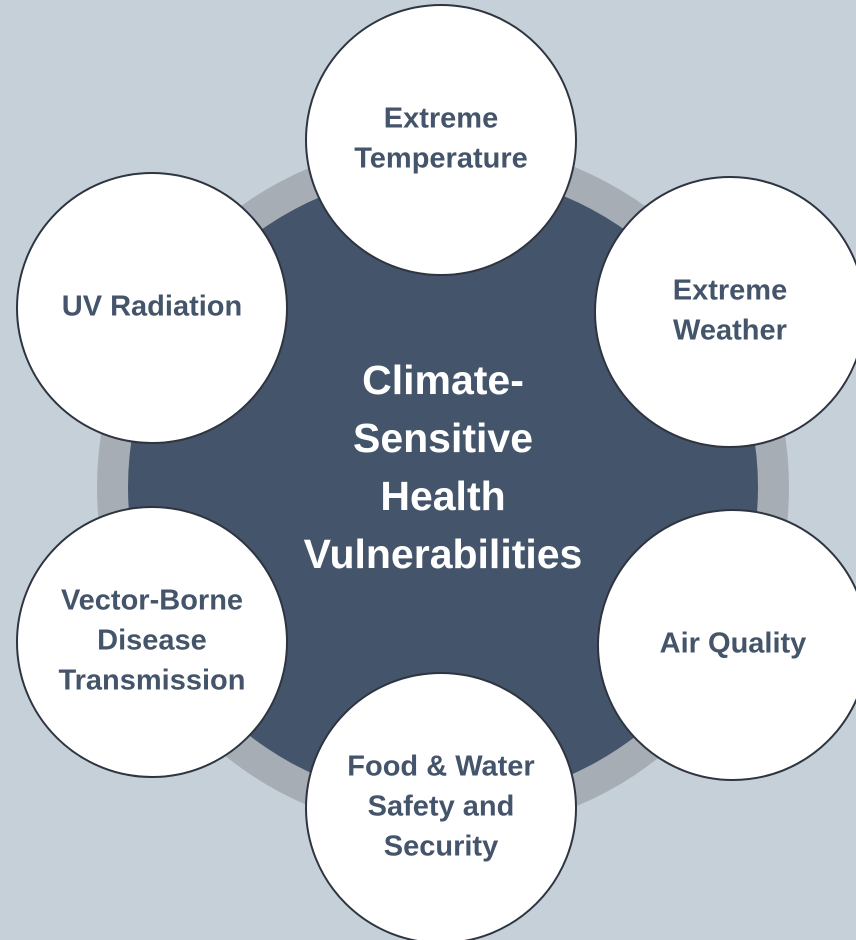 The height and width of the screenshot is (940, 856). Describe the element at coordinates (443, 380) in the screenshot. I see `center-label: Climate-` at that location.